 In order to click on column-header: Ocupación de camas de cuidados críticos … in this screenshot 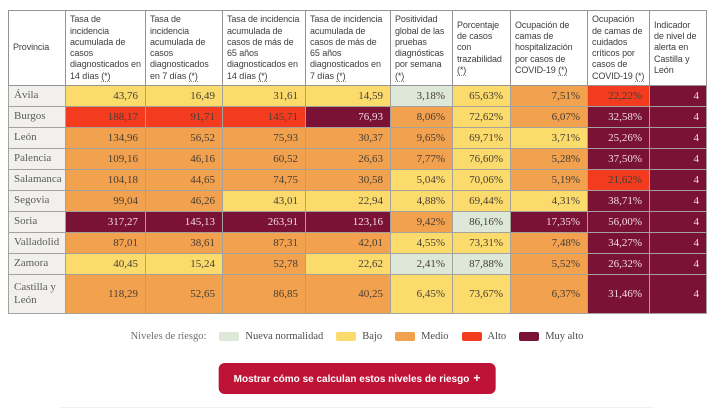, I will do `click(618, 48)`.